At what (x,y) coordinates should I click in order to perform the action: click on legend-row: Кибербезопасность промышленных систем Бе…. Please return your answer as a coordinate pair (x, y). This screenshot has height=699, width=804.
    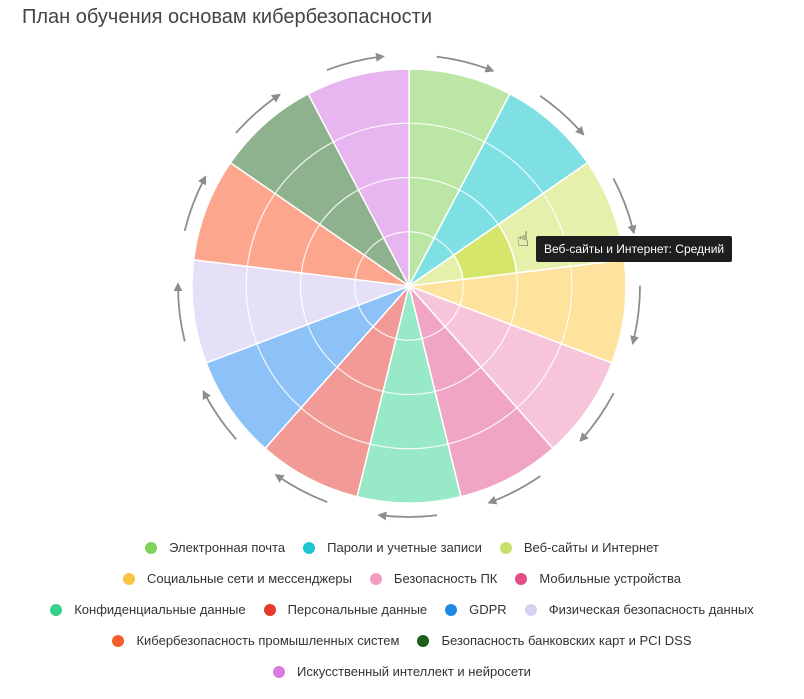
    Looking at the image, I should click on (402, 640).